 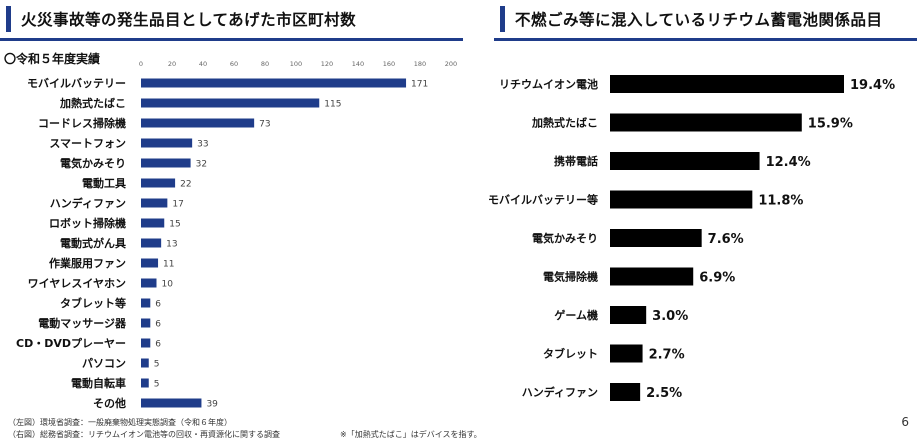 What do you see at coordinates (144, 434) in the screenshot?
I see `footnote-right-source: （右図）総務省調査：リチウムイオン電池等の回収・再資源化に関する調査` at bounding box center [144, 434].